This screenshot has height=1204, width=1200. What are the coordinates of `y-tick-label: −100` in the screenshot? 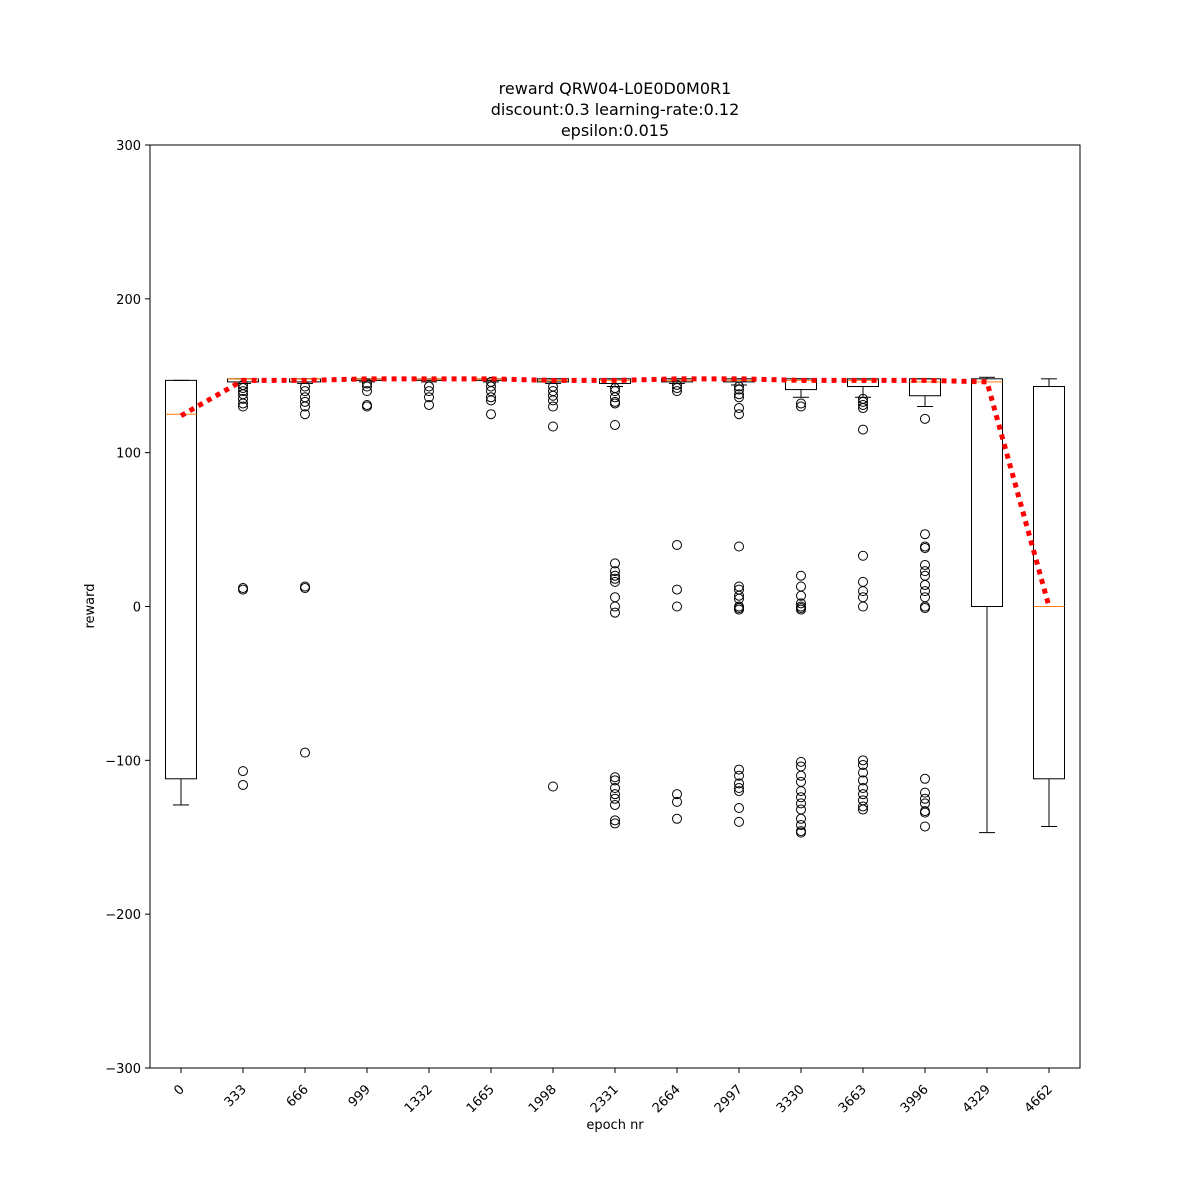 It's located at (123, 761).